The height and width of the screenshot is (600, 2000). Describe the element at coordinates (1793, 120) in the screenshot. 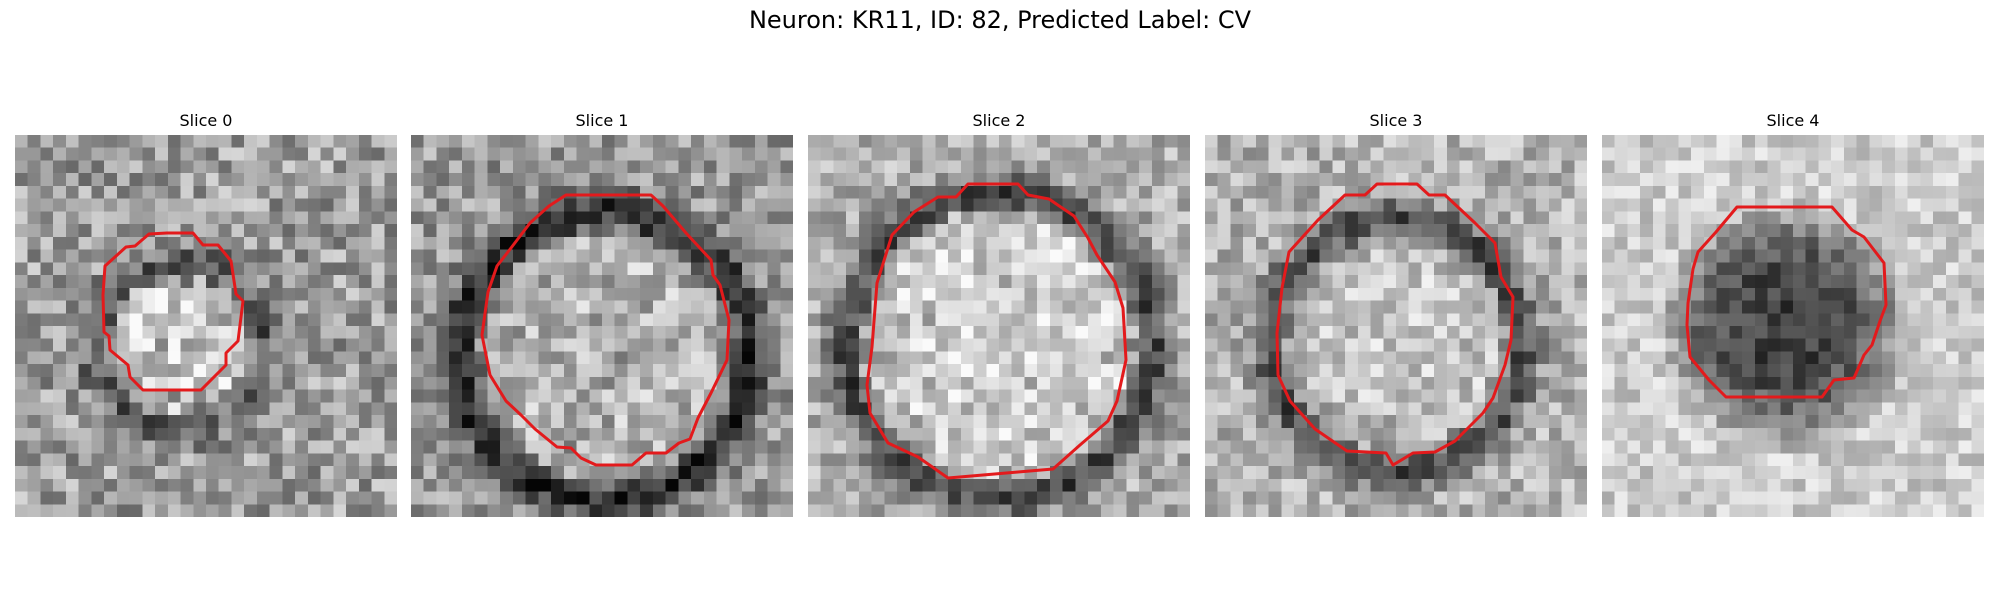

I see `slice-title: Slice 4` at that location.